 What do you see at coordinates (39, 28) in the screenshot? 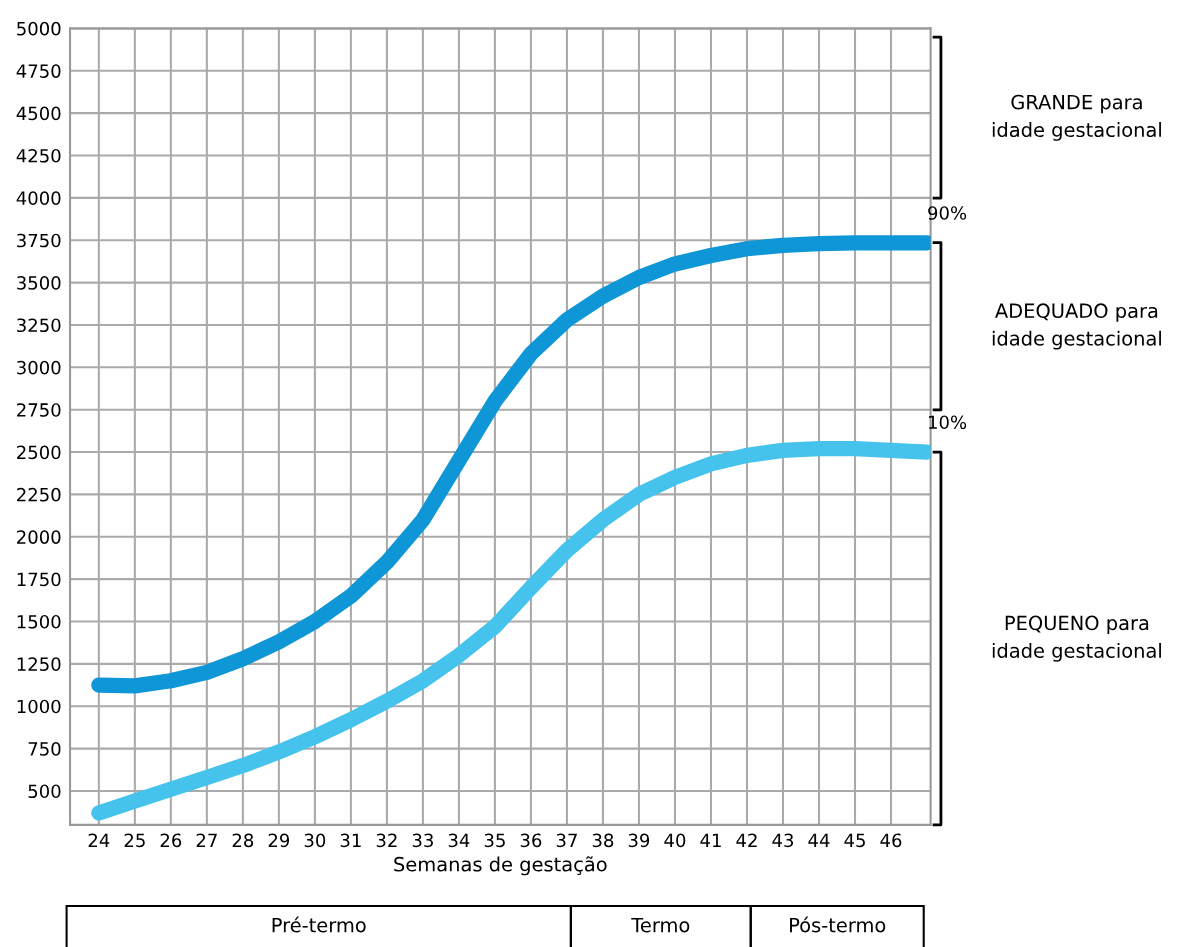
I see `y-tick-label: 5000` at bounding box center [39, 28].